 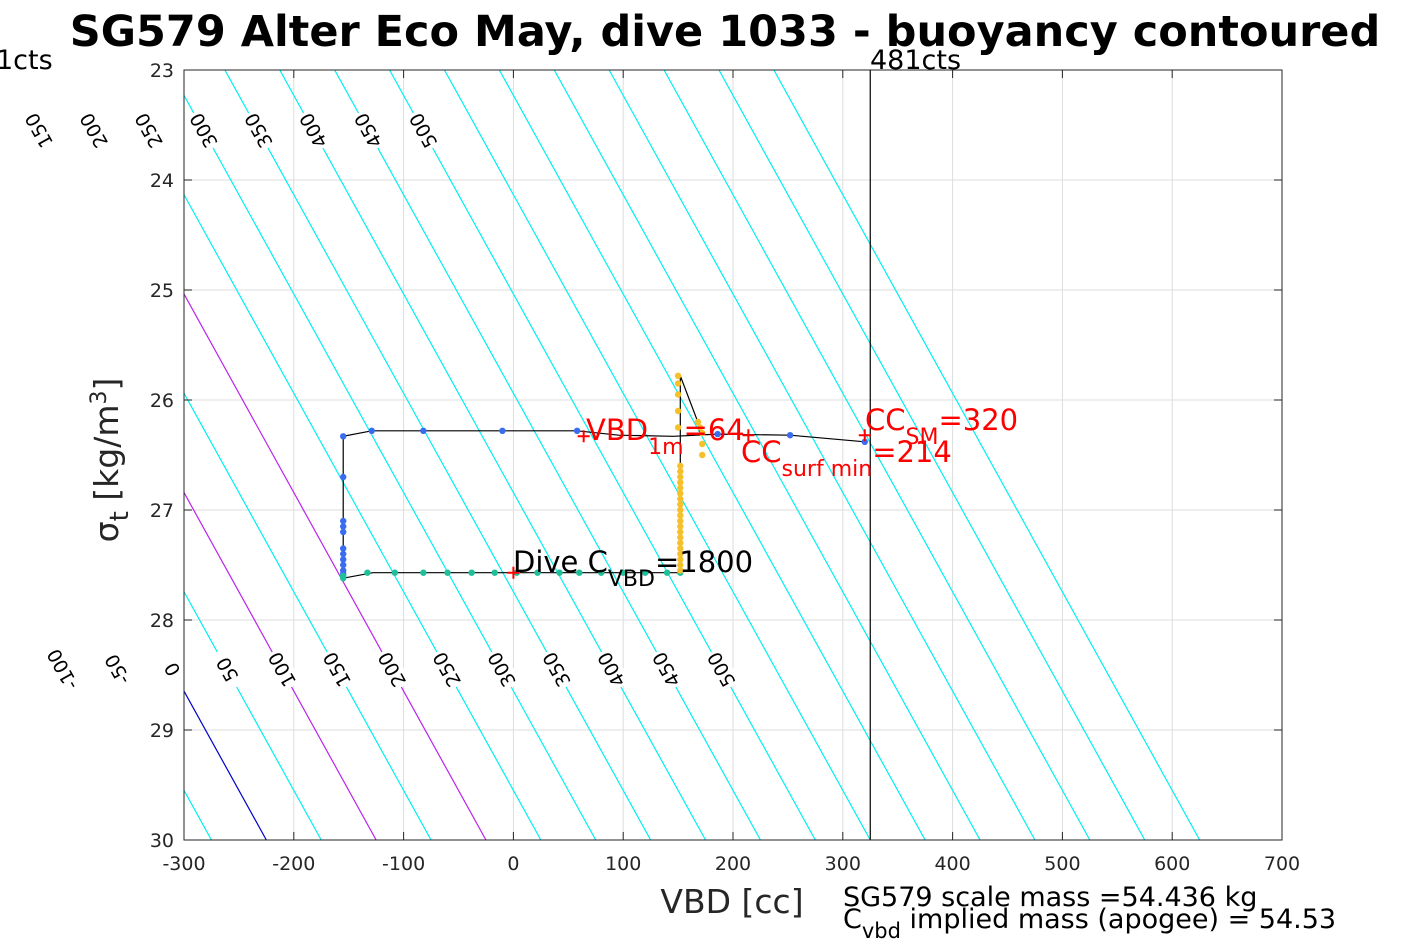 I want to click on left-vline-label: 1cts, so click(x=26, y=60).